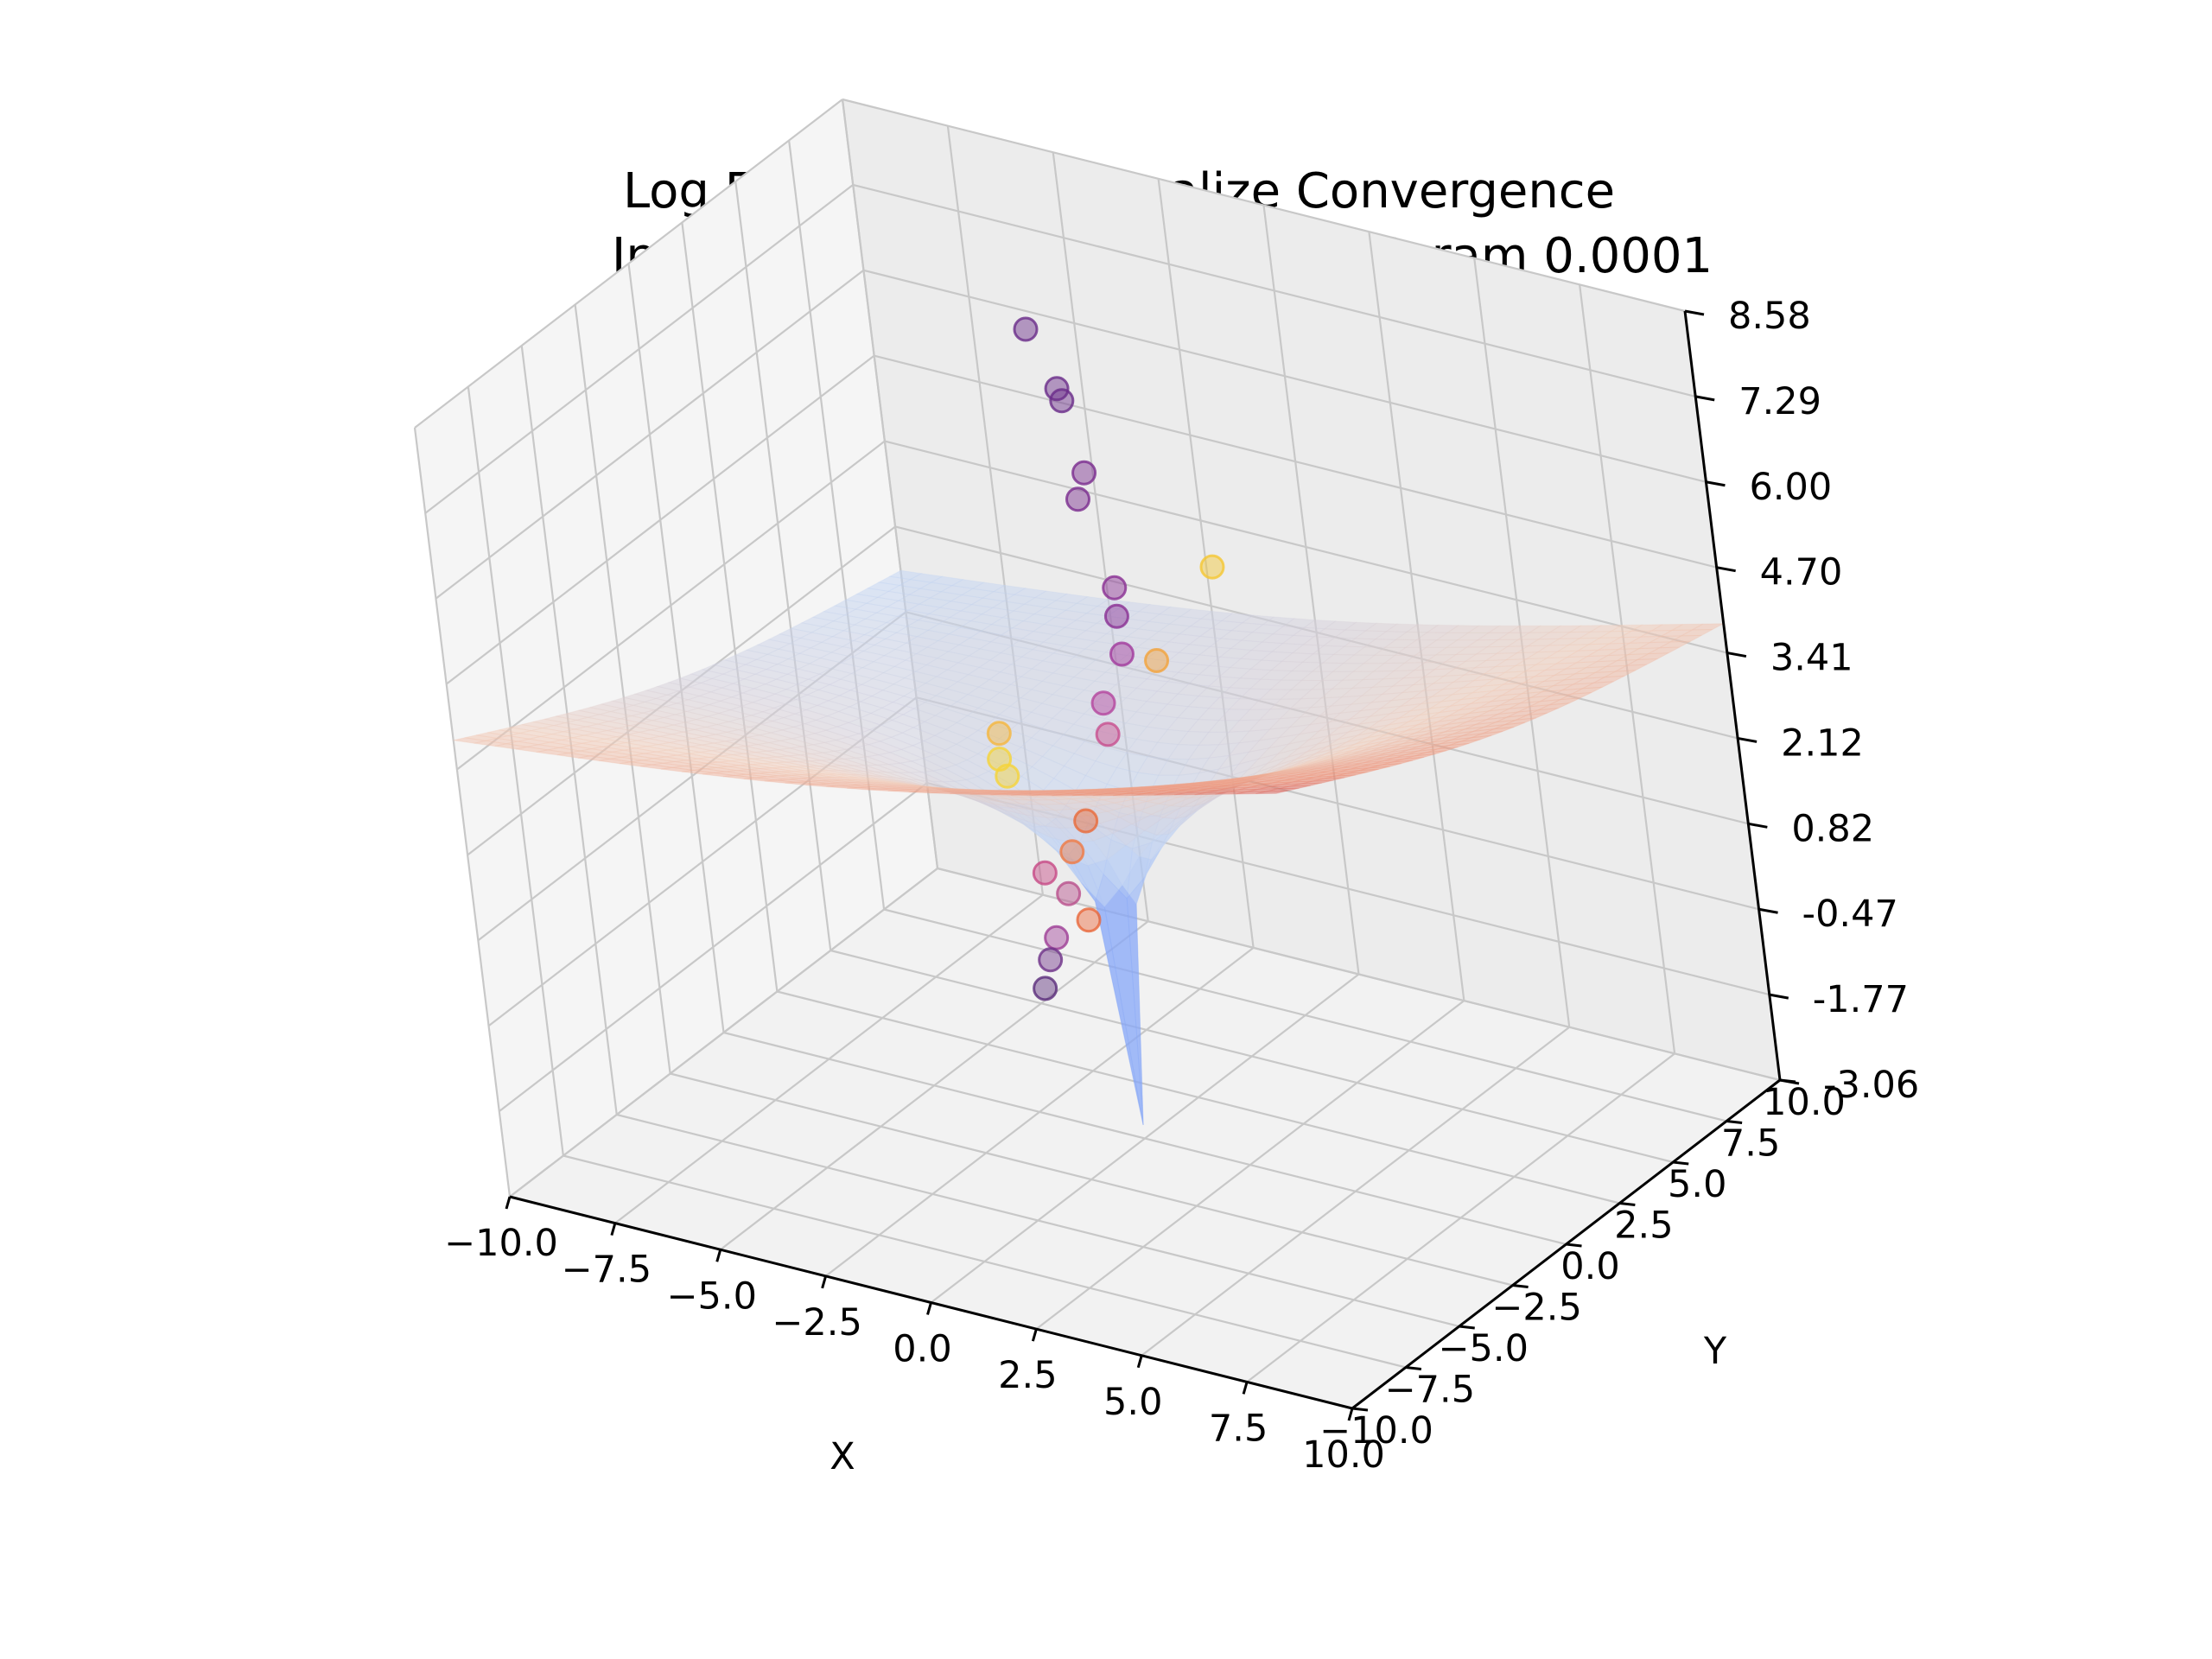 Image resolution: width=2212 pixels, height=1659 pixels. What do you see at coordinates (1850, 914) in the screenshot?
I see `z-tick-label: -0.47` at bounding box center [1850, 914].